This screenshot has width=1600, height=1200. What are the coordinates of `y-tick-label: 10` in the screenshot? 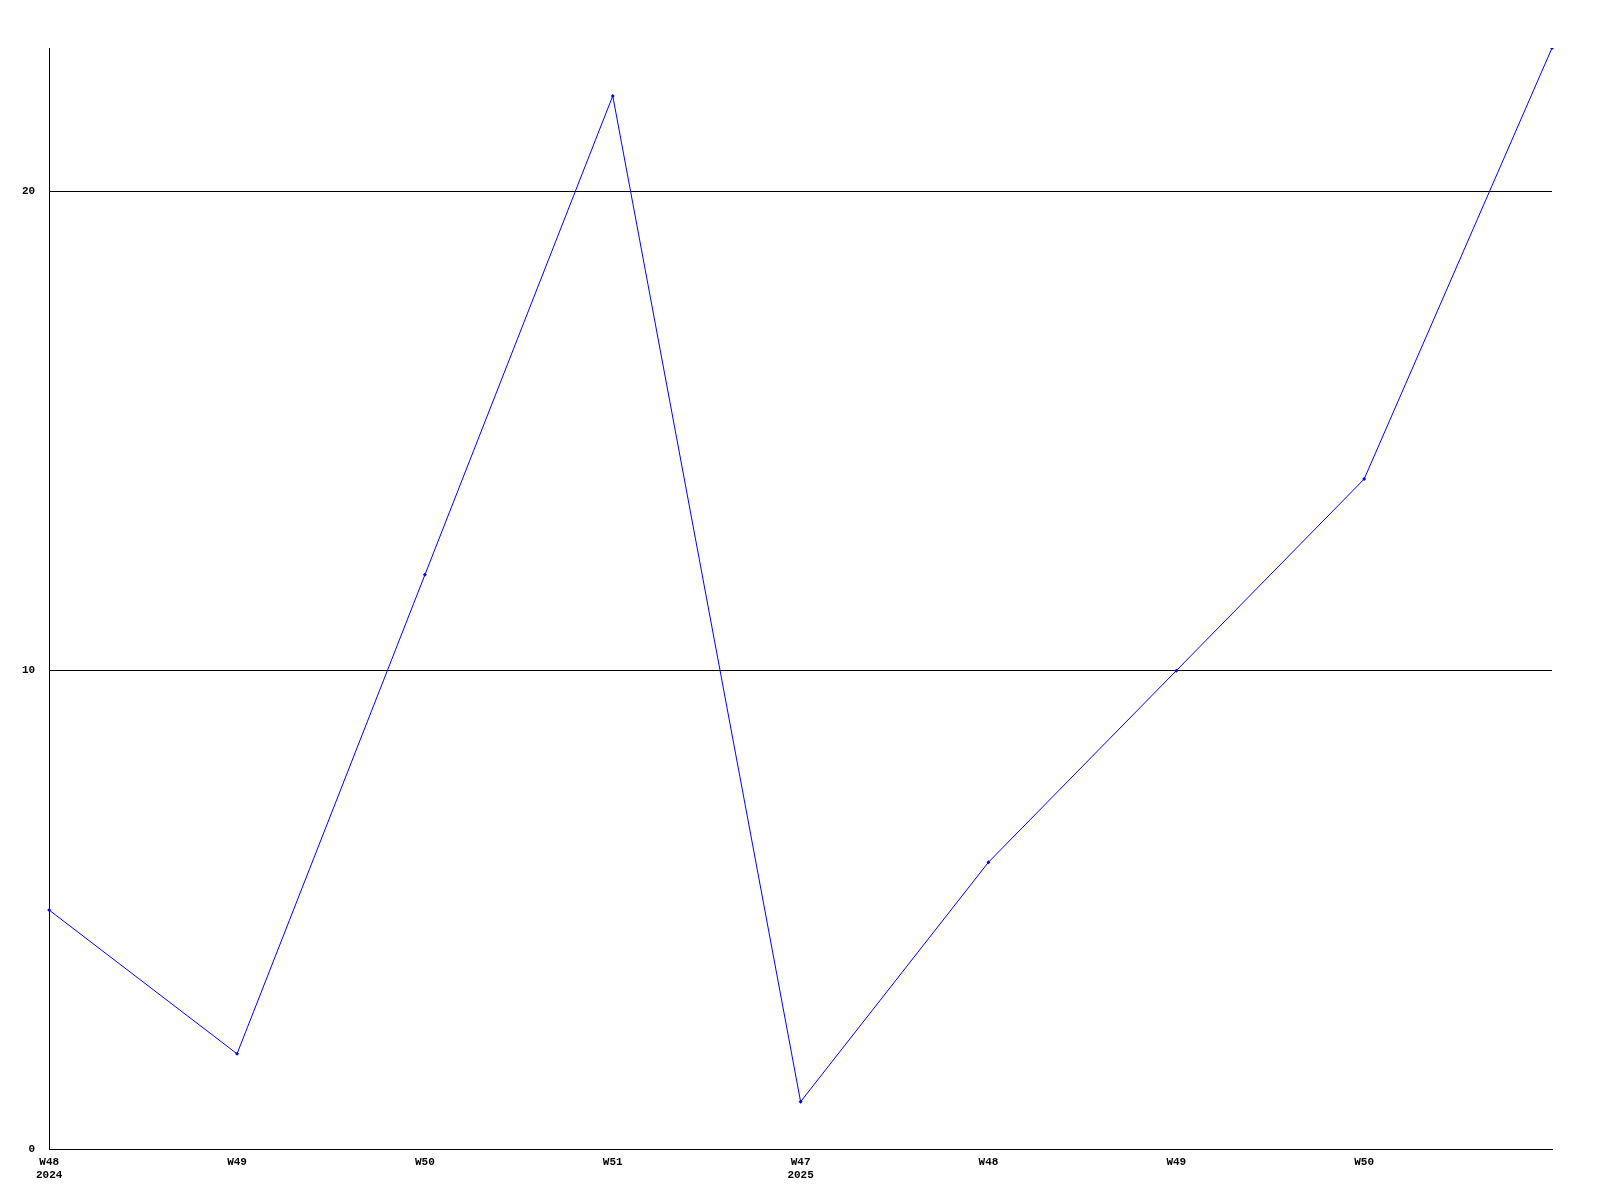 It's located at (29, 670).